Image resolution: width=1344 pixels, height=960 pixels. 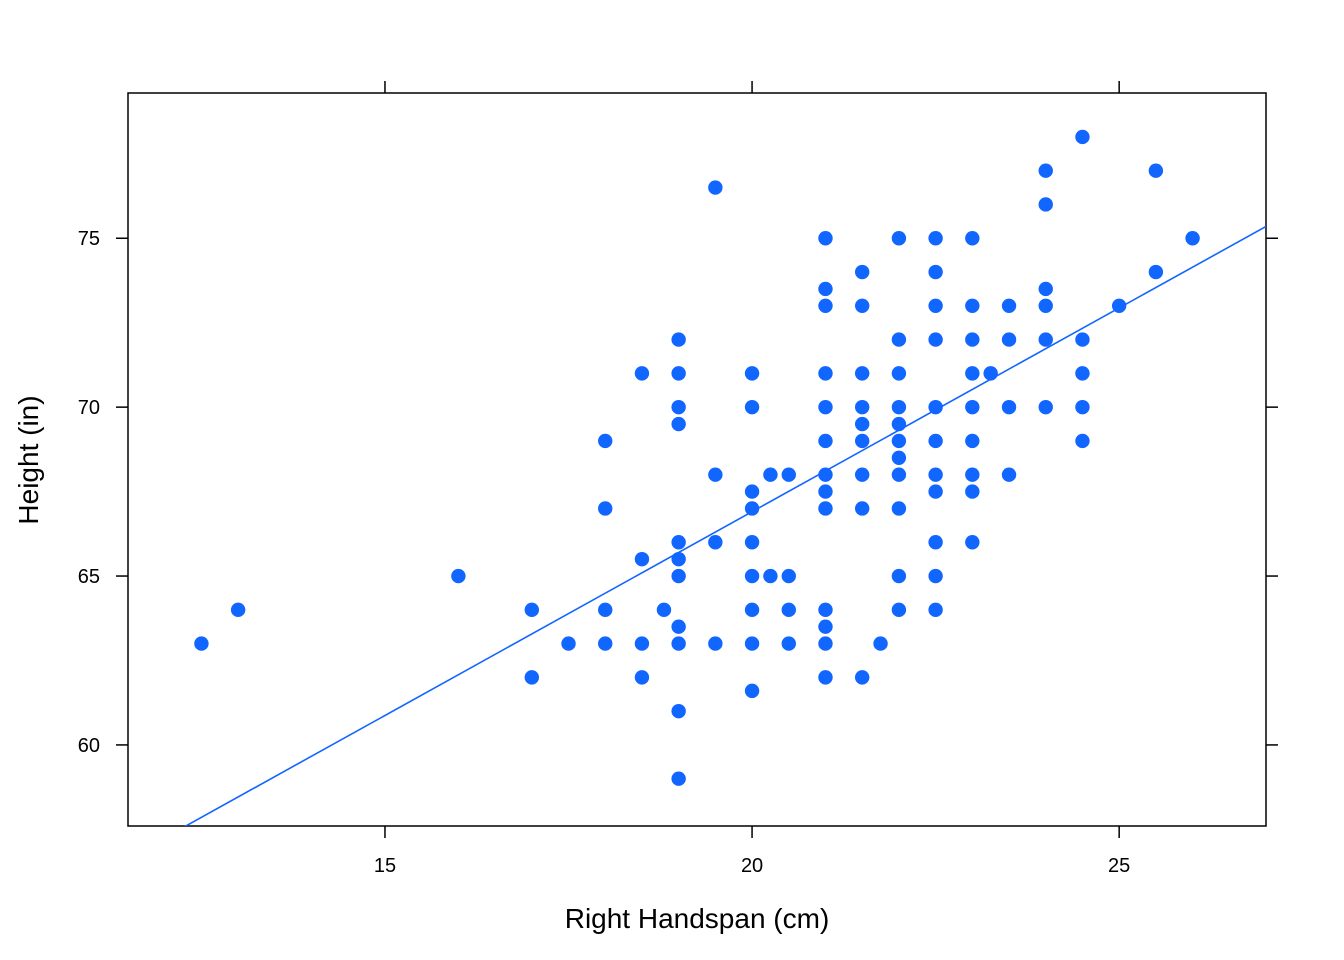 I want to click on x-tick-label: 15, so click(x=385, y=866).